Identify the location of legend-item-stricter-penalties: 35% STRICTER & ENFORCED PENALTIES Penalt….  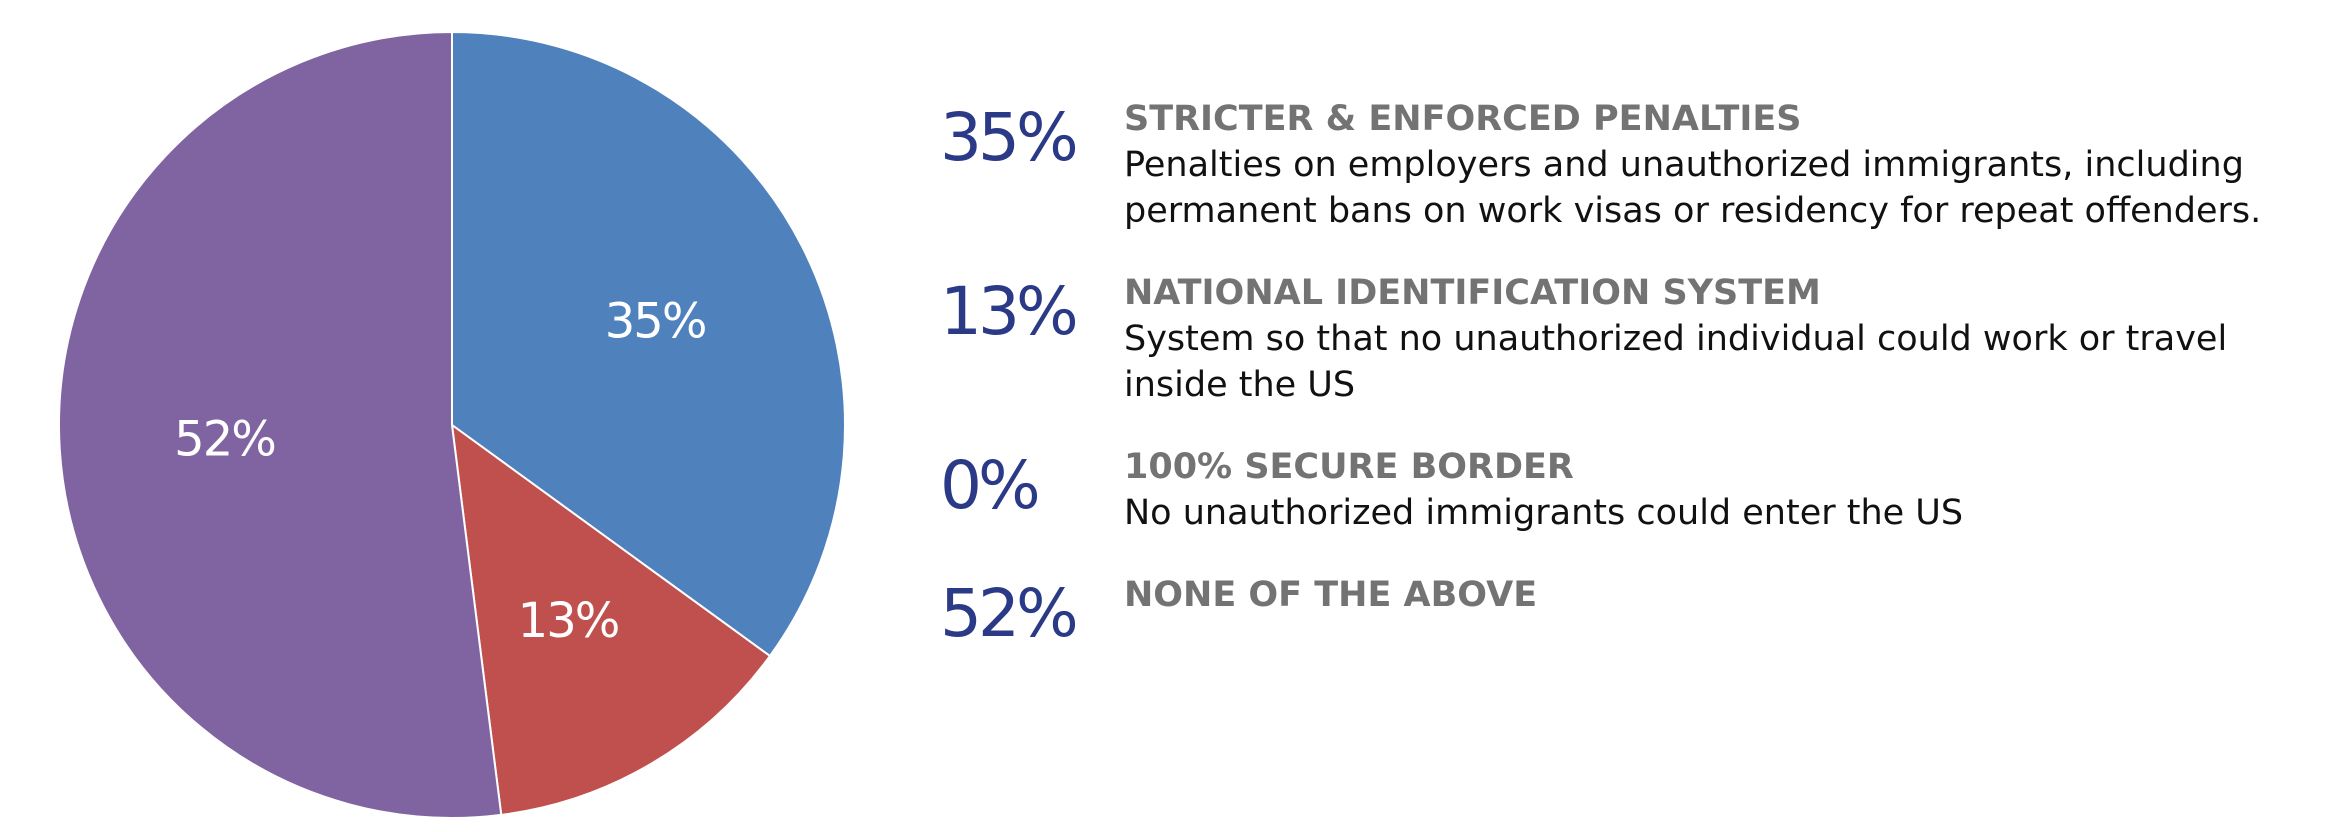
(1635, 165).